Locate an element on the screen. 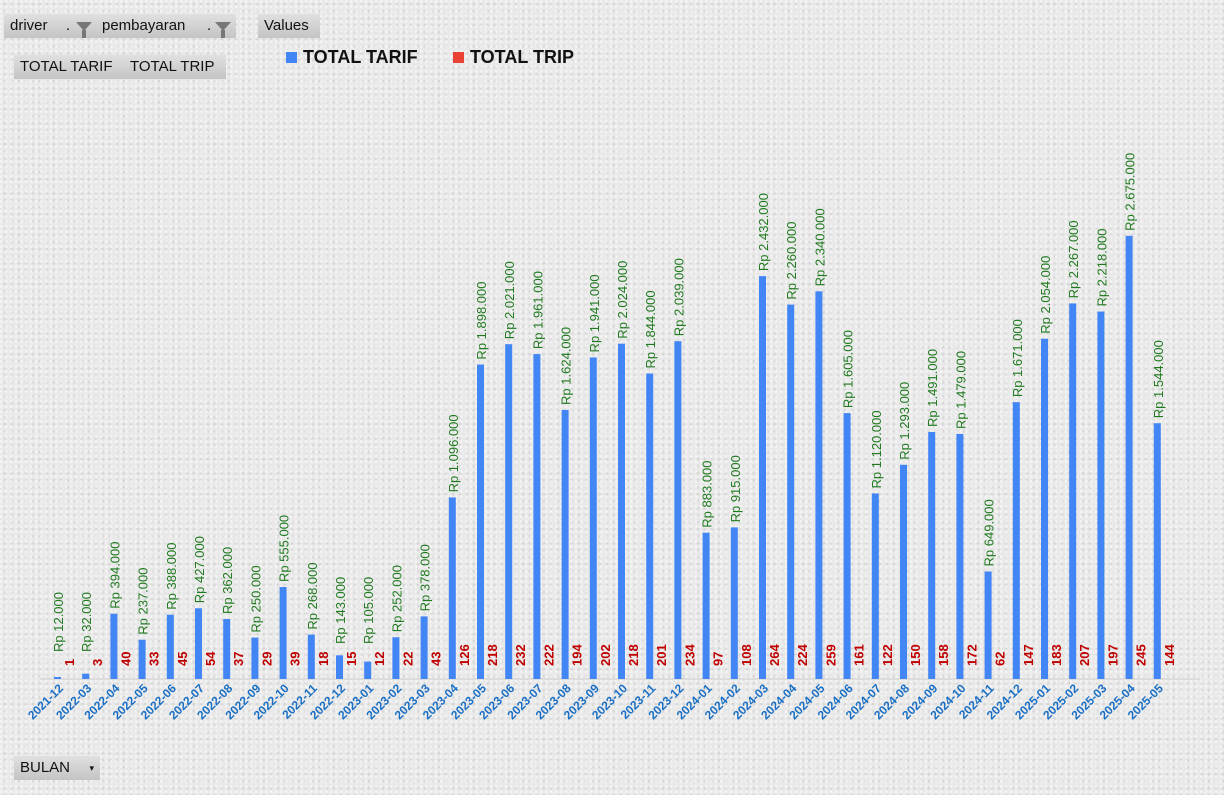 Image resolution: width=1224 pixels, height=795 pixels. data-label-tarif: Rp 883.000 is located at coordinates (707, 493).